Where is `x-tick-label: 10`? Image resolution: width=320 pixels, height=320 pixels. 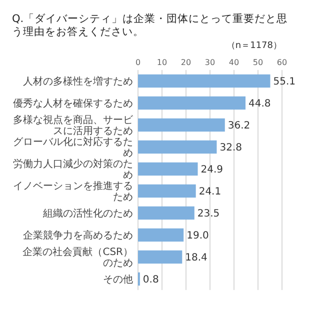 x-tick-label: 10 is located at coordinates (162, 62).